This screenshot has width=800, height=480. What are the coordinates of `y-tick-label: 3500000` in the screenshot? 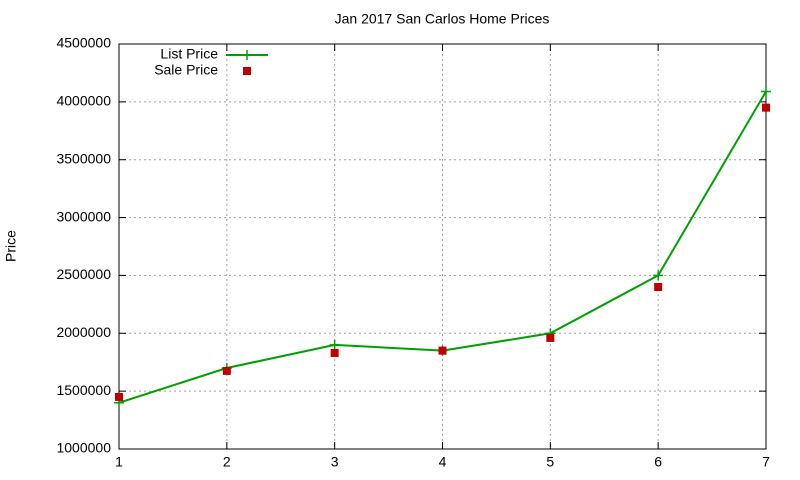 It's located at (83, 158).